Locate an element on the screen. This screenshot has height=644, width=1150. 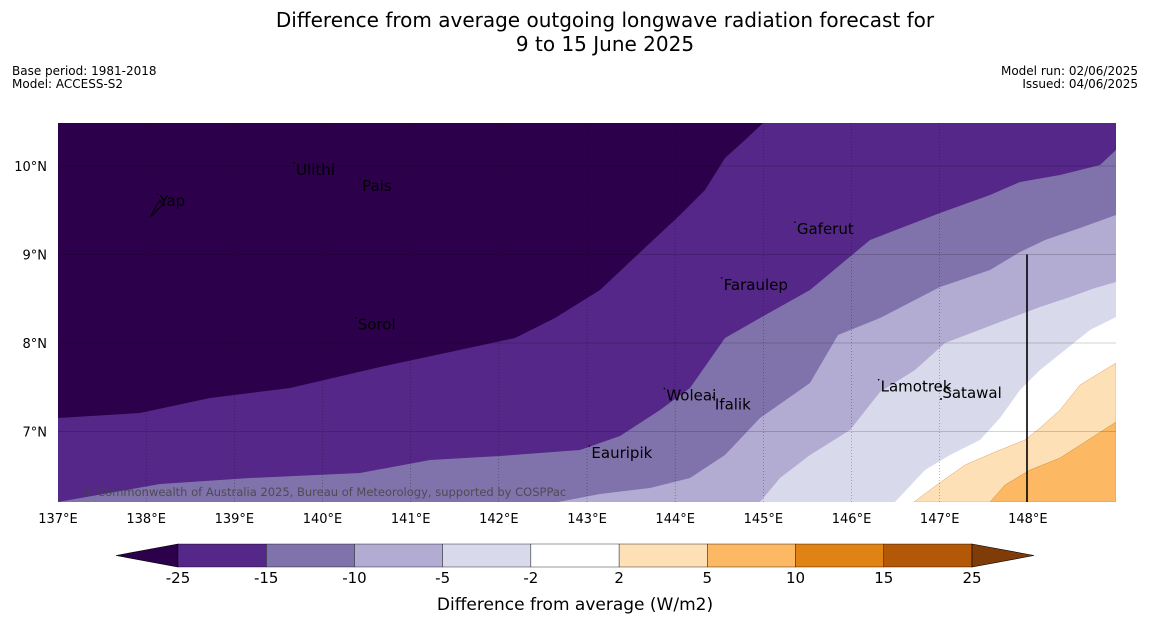
colorbar-tick-label: -25 is located at coordinates (178, 578).